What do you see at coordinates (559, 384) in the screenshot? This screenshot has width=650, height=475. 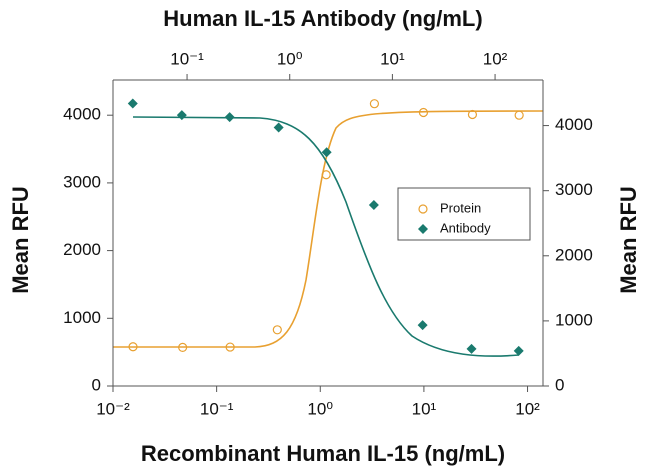 I see `y2-tick-label: 0` at bounding box center [559, 384].